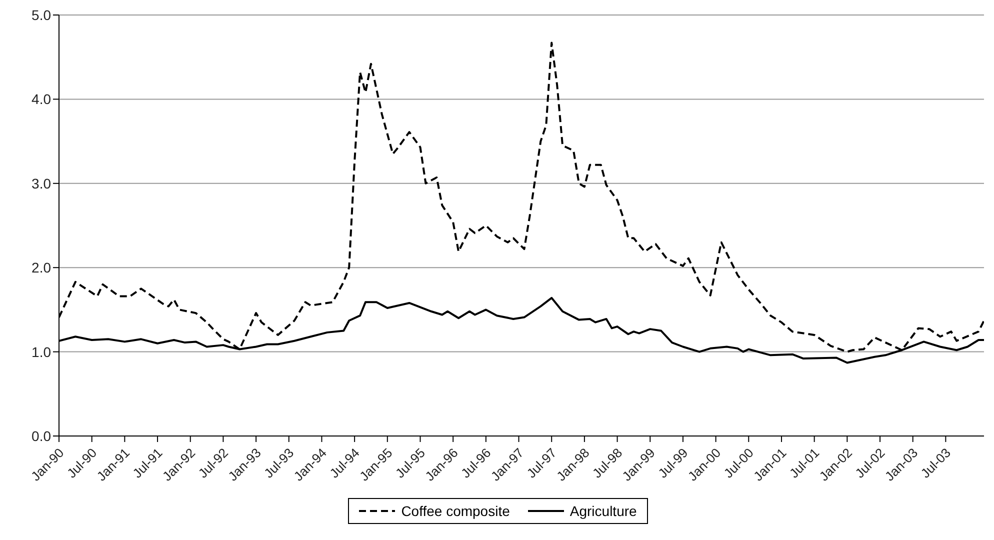 The height and width of the screenshot is (540, 994). What do you see at coordinates (42, 99) in the screenshot?
I see `y-tick-label: 4.0` at bounding box center [42, 99].